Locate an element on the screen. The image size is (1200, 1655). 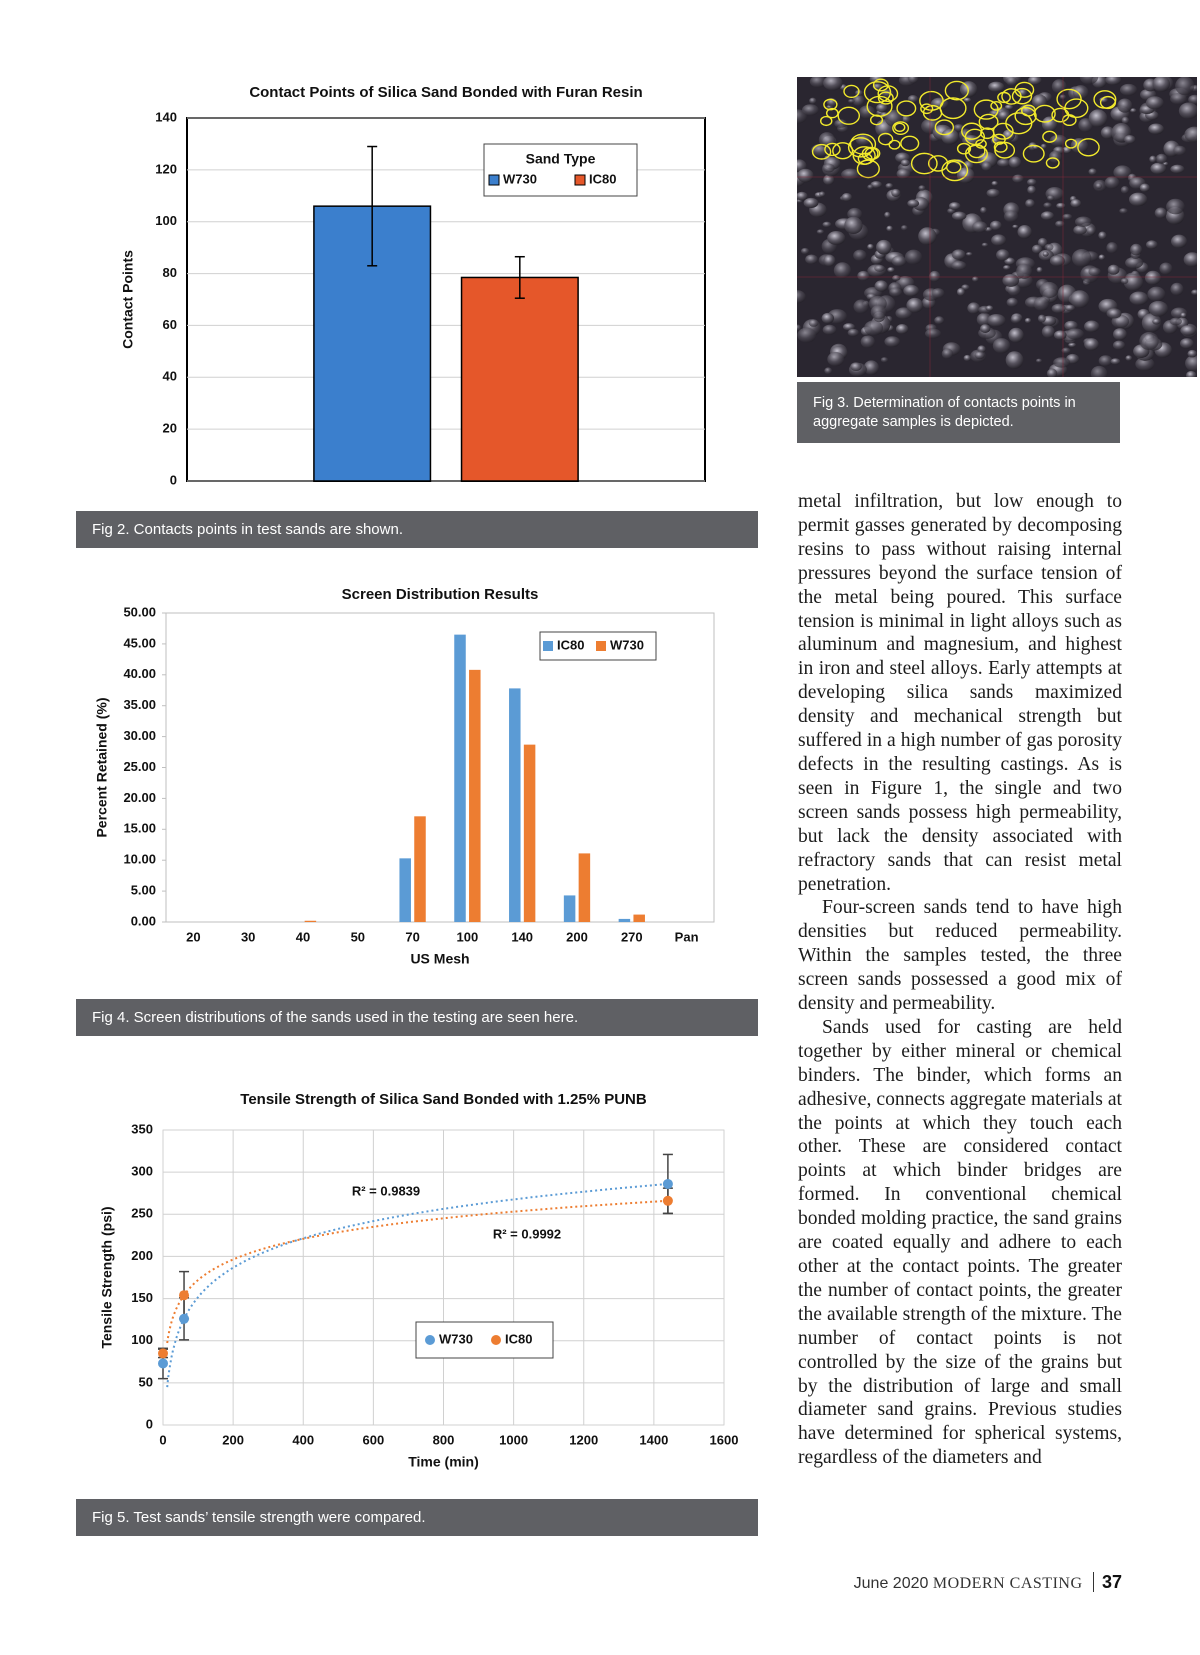
y-tick-label: 0.00 is located at coordinates (143, 920).